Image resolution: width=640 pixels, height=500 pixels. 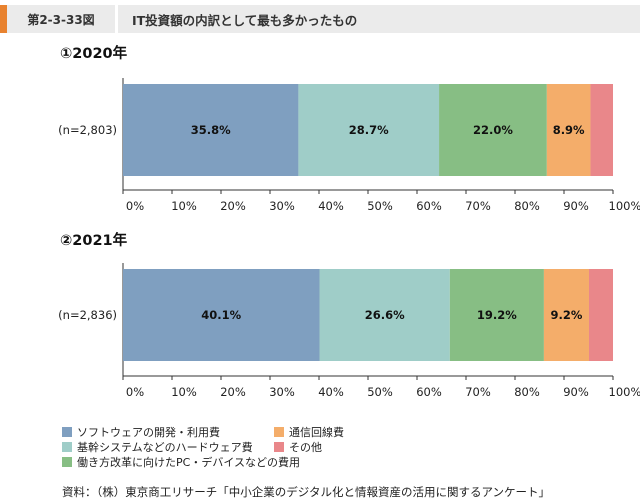 I want to click on data-label: 19.2%, so click(x=497, y=315).